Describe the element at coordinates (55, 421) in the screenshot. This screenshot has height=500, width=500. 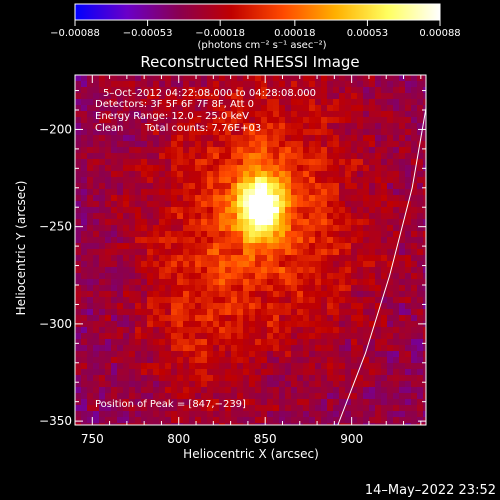
I see `y-tick-label: −350` at that location.